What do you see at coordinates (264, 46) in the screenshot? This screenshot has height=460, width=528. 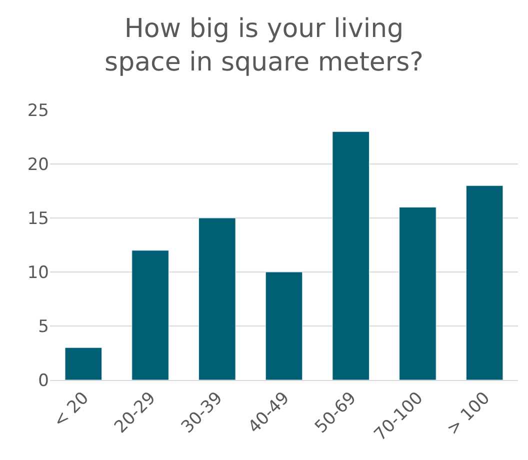 I see `chart-title: How big is your living space in square meters?` at bounding box center [264, 46].